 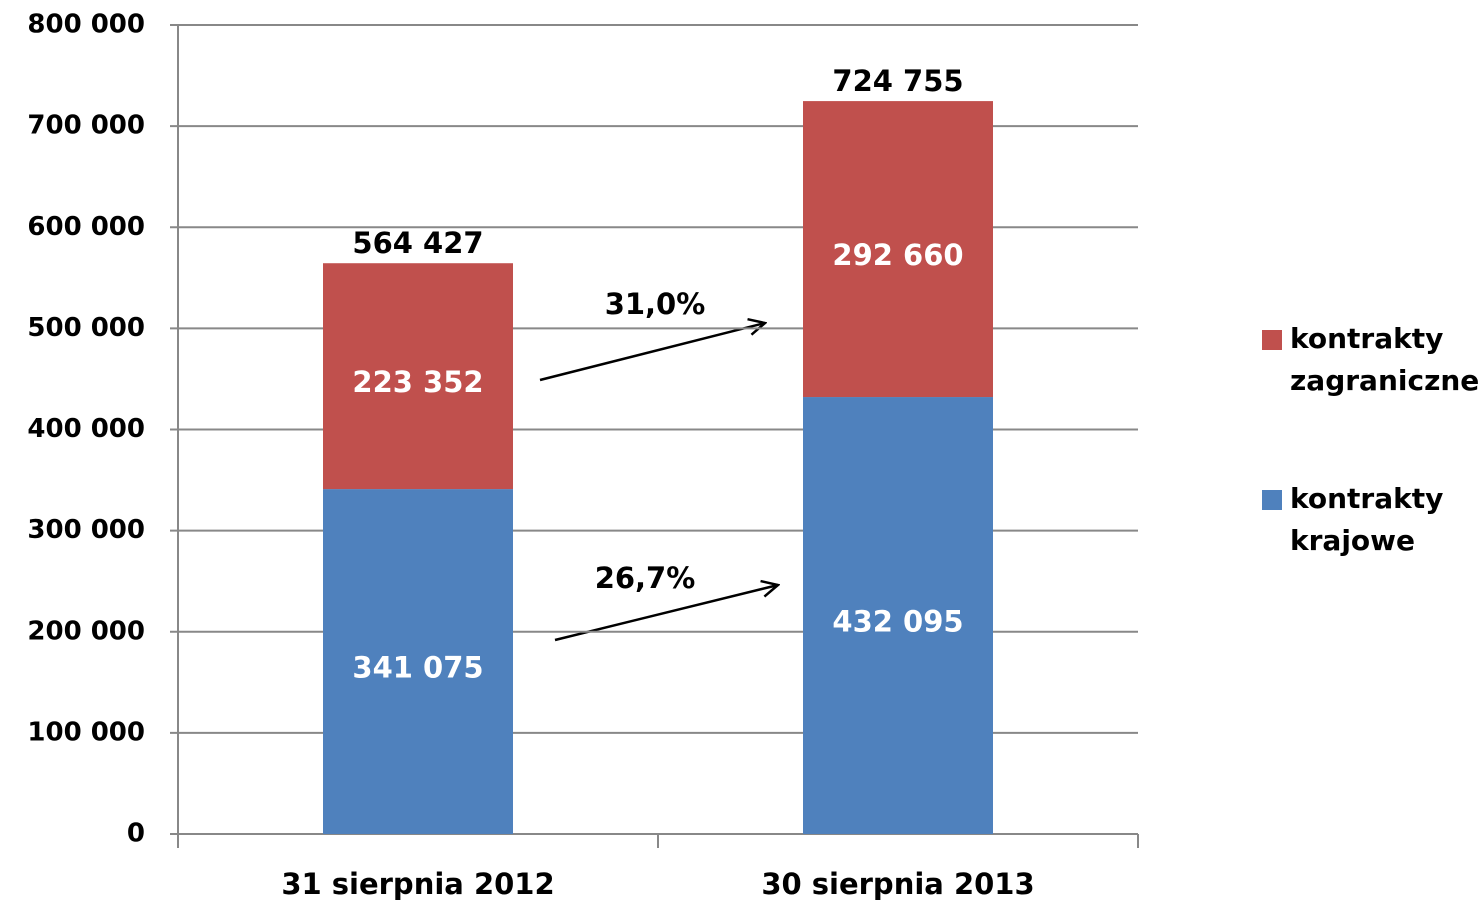 I want to click on y-tick-label: 800 000, so click(x=86, y=25).